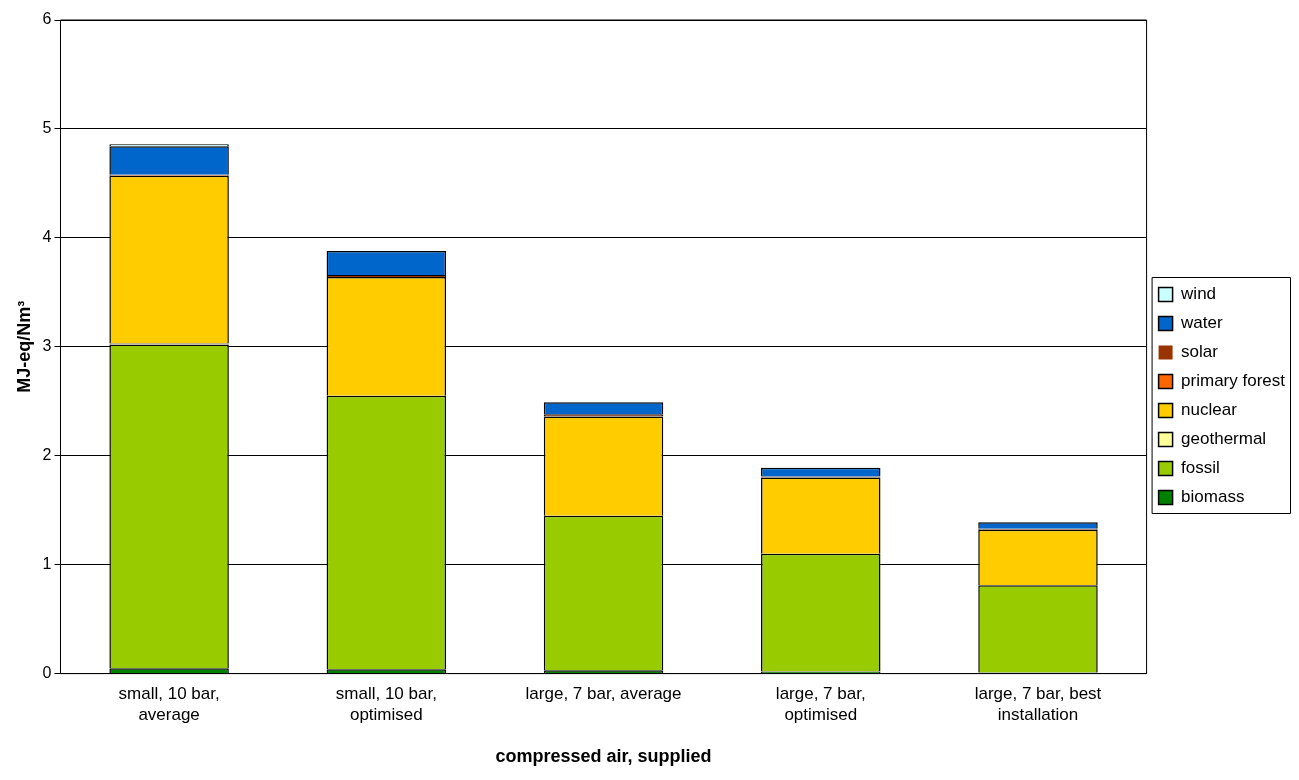 This screenshot has width=1299, height=780. I want to click on legend-label: fossil, so click(1200, 468).